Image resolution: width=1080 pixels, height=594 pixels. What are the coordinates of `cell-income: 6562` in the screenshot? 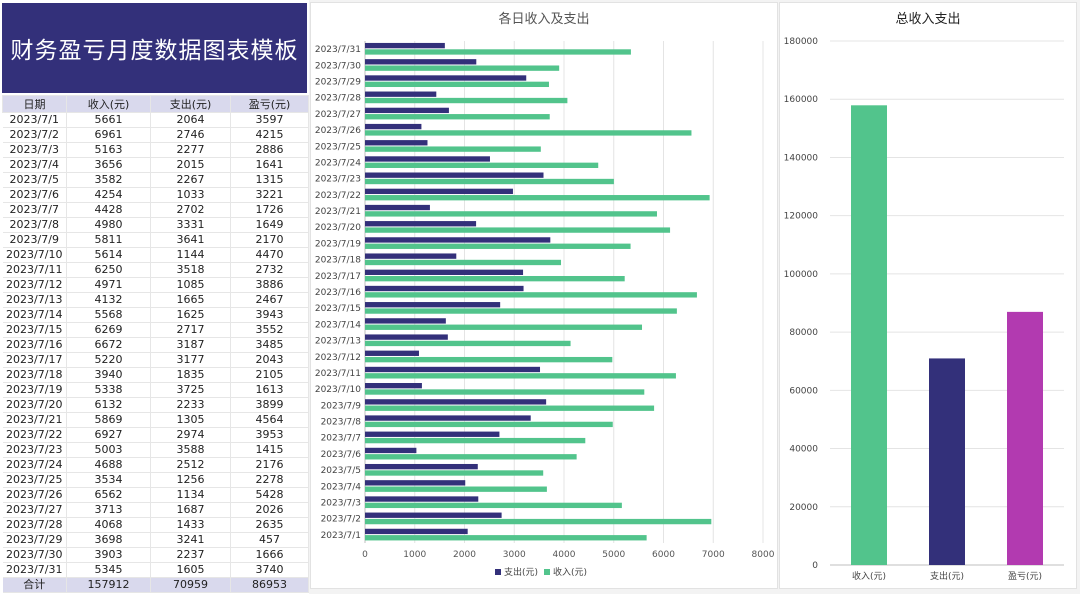 It's located at (108, 495).